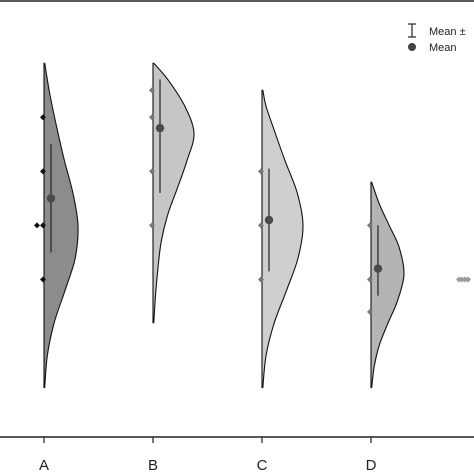 The height and width of the screenshot is (474, 474). Describe the element at coordinates (378, 268) in the screenshot. I see `mean-dot-d` at that location.